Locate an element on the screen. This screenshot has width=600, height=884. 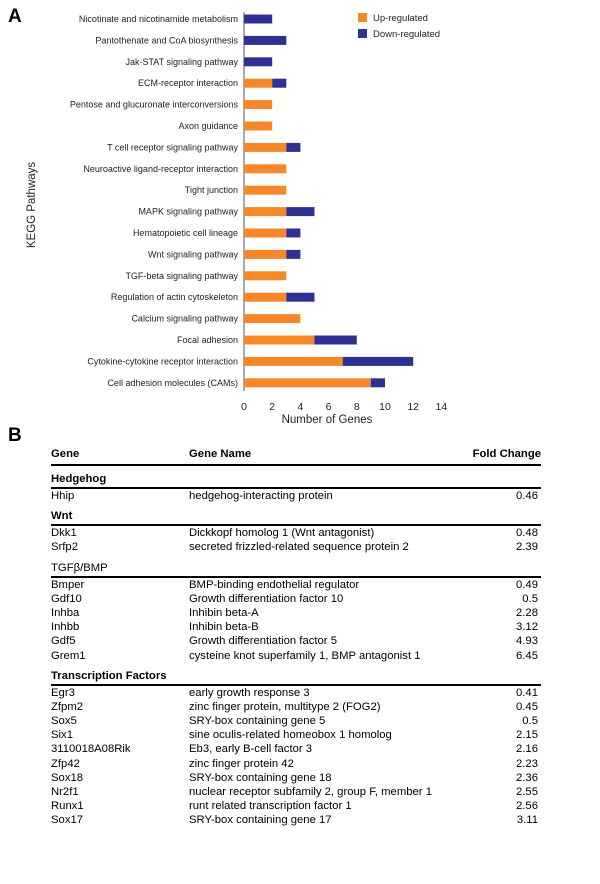
table-row: Gdf5 Growth differentiation factor 5 4.93 is located at coordinates (296, 641).